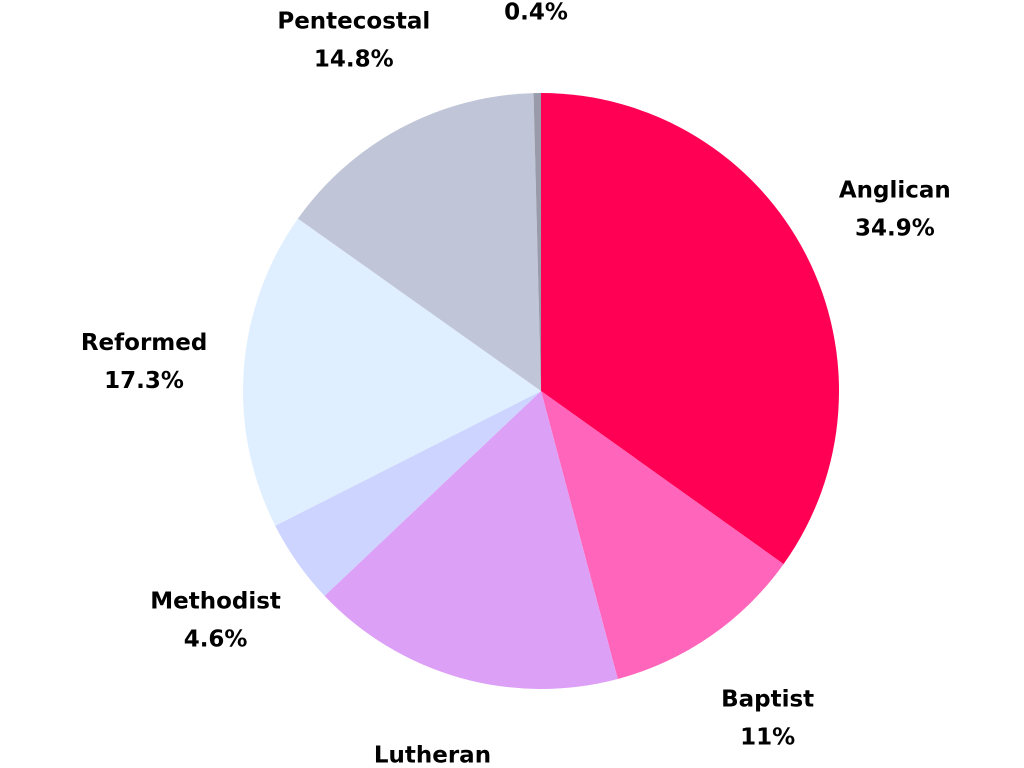  What do you see at coordinates (353, 21) in the screenshot?
I see `slice-label: Pentecostal` at bounding box center [353, 21].